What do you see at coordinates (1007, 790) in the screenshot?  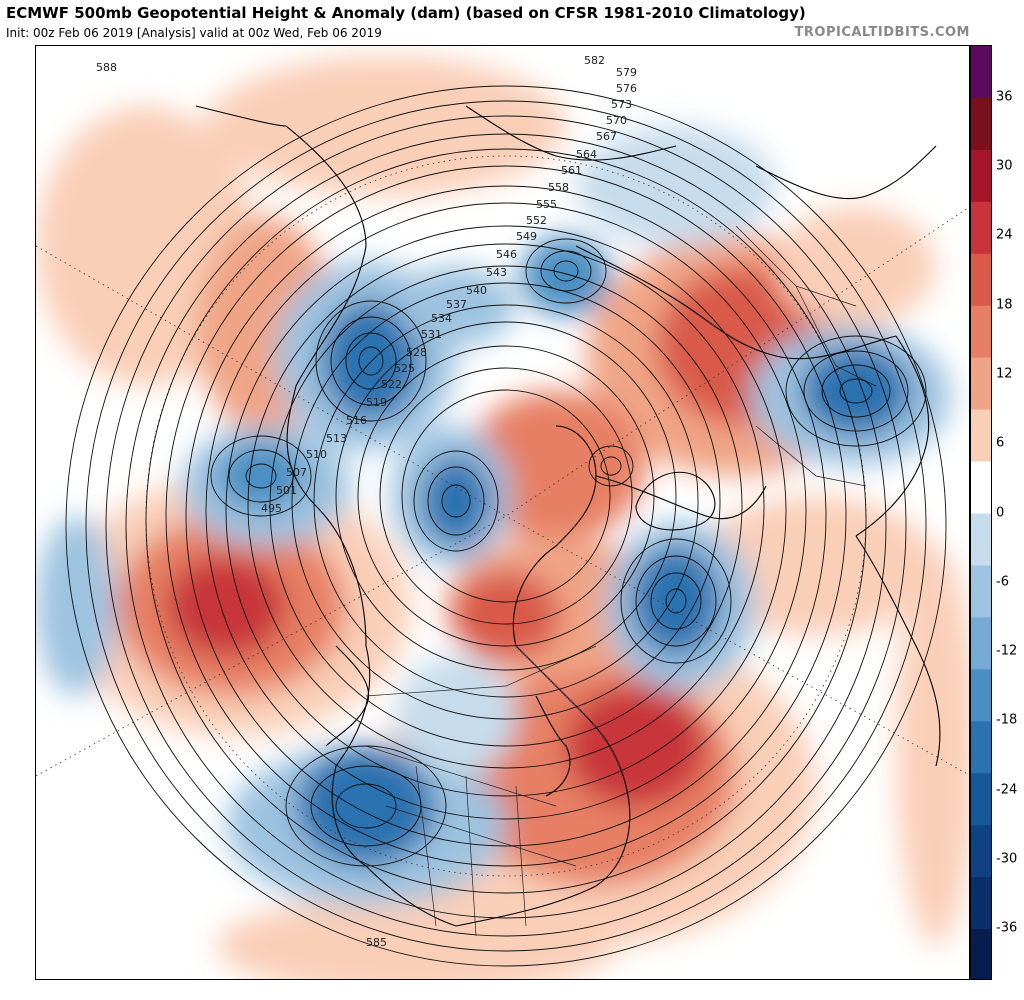 I see `colorbar-tick-label: -24` at bounding box center [1007, 790].